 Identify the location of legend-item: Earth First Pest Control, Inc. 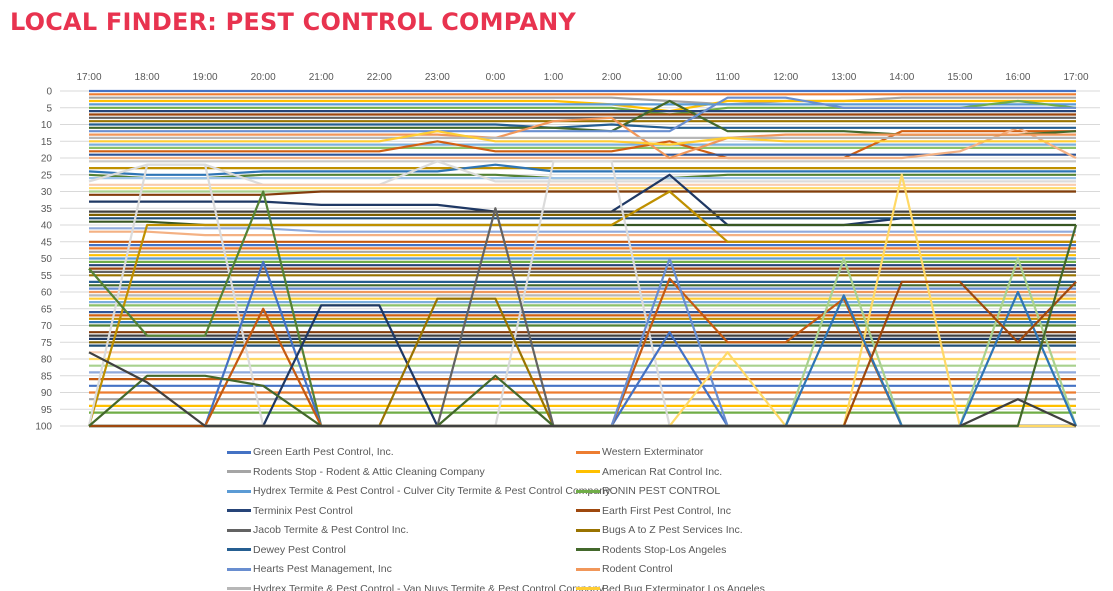
(653, 511).